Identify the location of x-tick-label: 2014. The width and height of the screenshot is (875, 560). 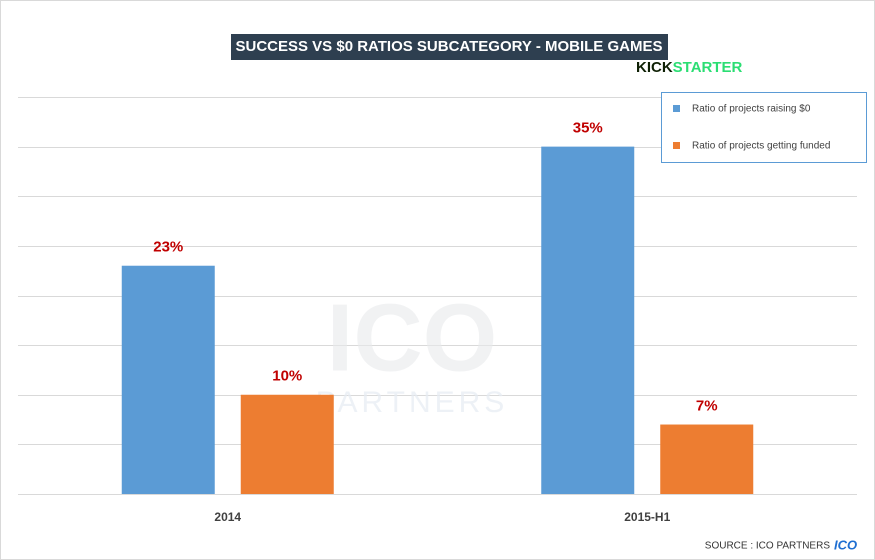
(227, 517).